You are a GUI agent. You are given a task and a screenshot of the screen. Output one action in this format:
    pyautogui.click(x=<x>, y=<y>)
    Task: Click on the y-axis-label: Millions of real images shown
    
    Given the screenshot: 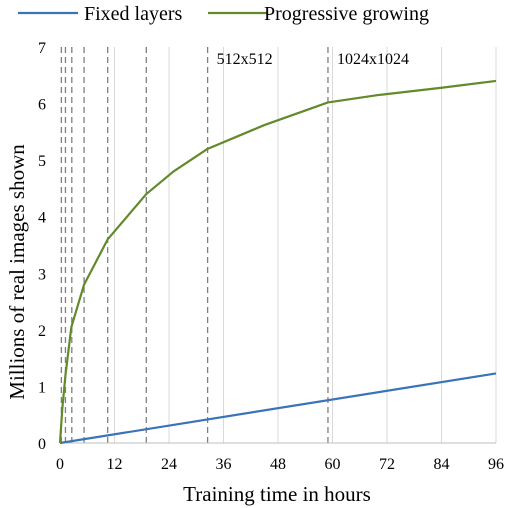 What is the action you would take?
    pyautogui.click(x=17, y=272)
    